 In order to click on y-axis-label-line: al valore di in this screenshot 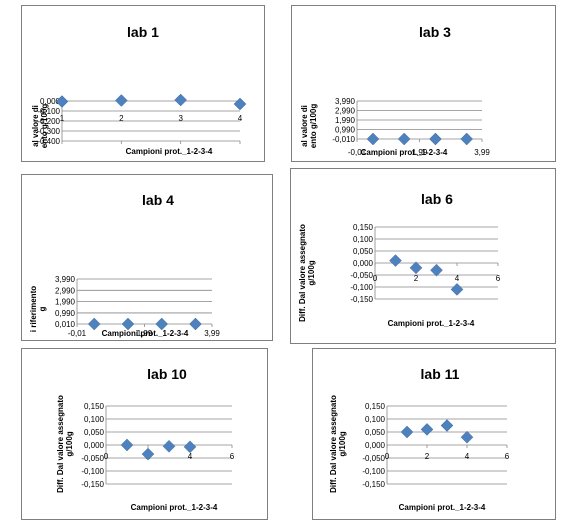, I will do `click(35, 126)`.